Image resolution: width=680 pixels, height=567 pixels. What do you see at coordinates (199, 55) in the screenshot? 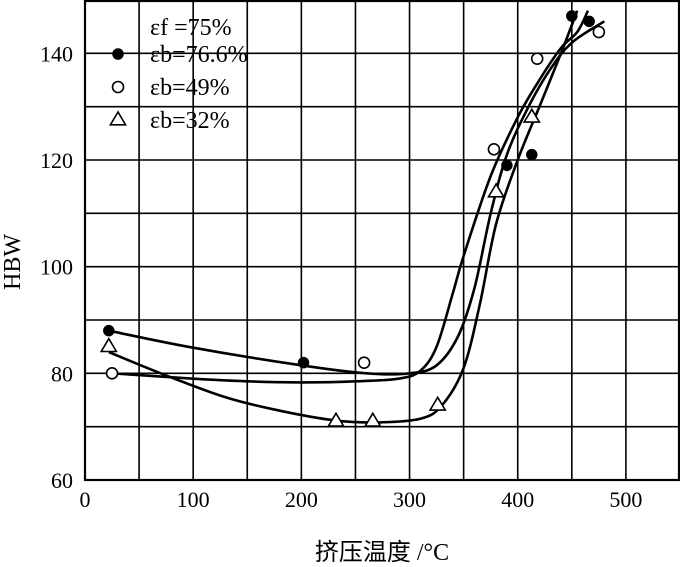
I see `legend-label-1: εb=76.6%` at bounding box center [199, 55].